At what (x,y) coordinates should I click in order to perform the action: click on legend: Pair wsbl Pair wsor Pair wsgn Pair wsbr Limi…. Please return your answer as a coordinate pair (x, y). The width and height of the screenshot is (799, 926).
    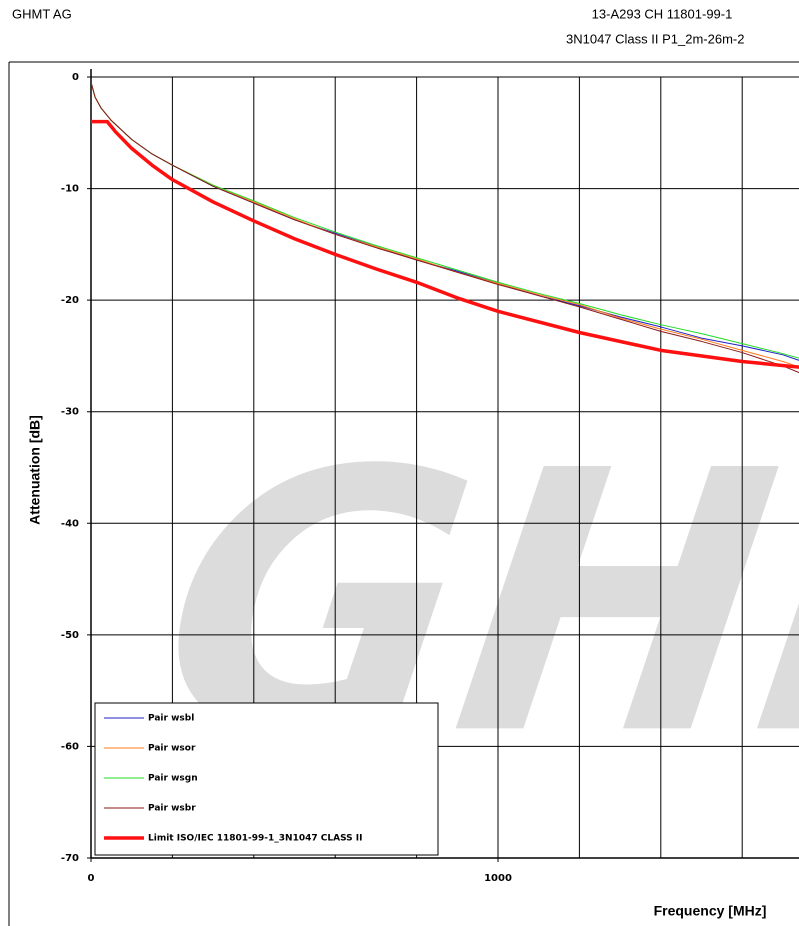
    Looking at the image, I should click on (266, 779).